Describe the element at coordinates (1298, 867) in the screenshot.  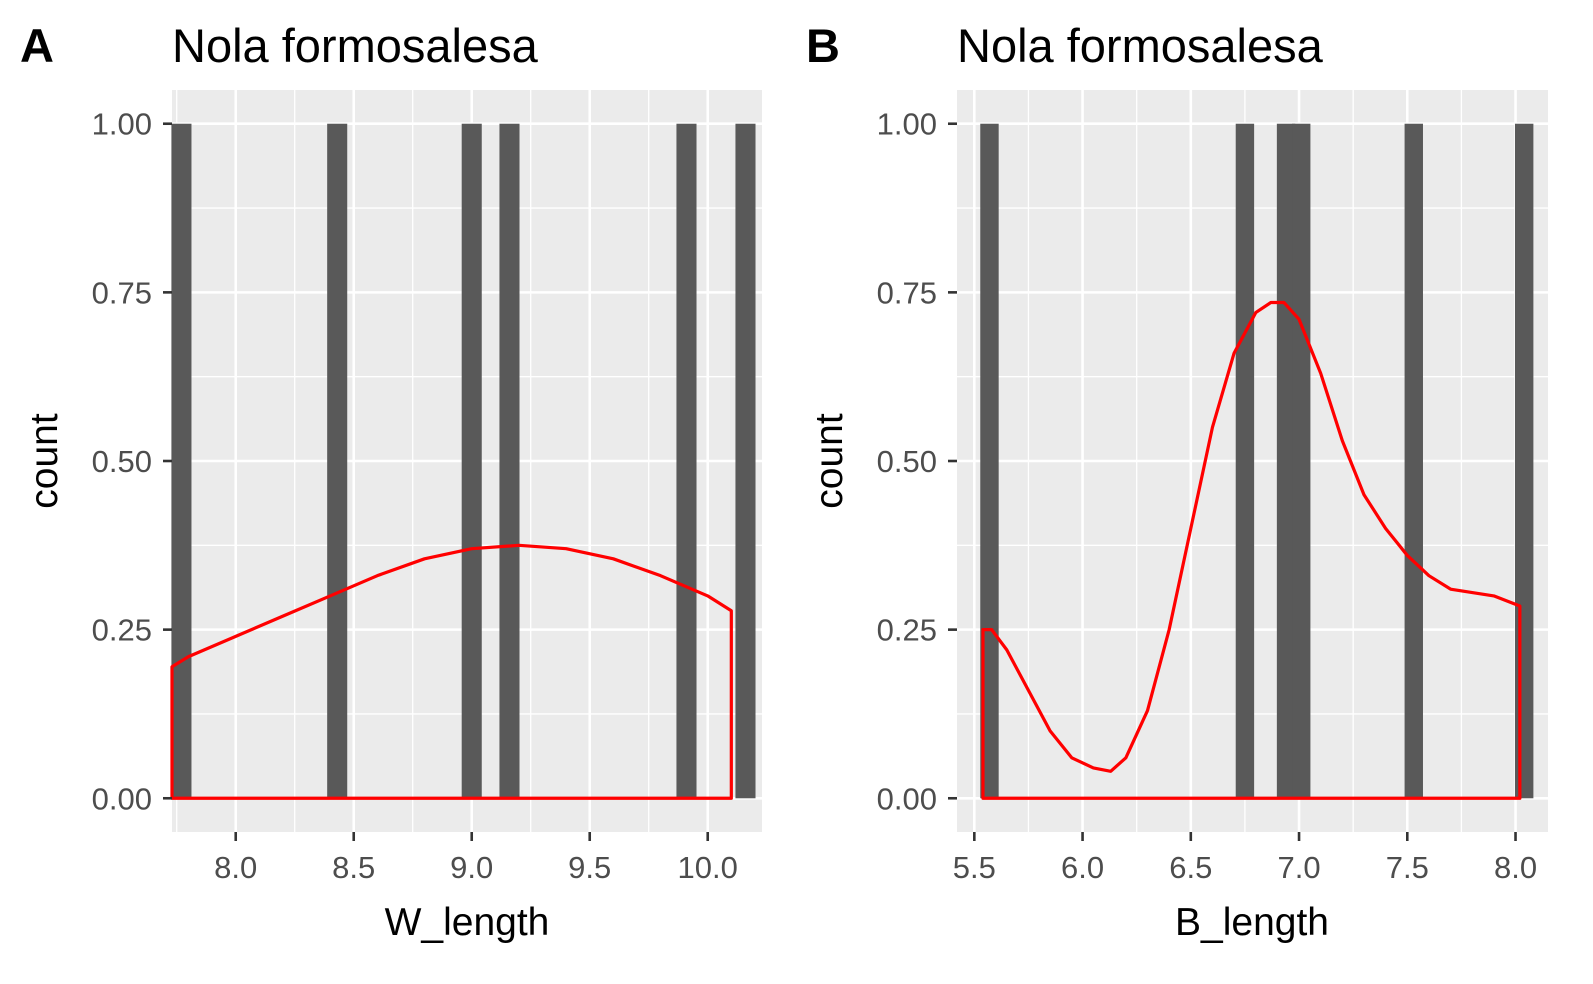
I see `x-tick-label: 7.0` at that location.